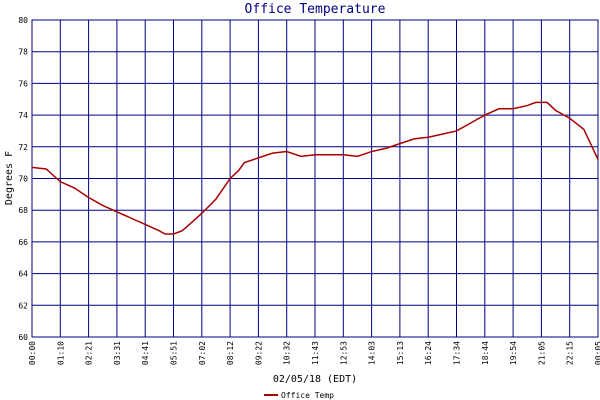  What do you see at coordinates (457, 353) in the screenshot?
I see `x-tick-label: 17:34` at bounding box center [457, 353].